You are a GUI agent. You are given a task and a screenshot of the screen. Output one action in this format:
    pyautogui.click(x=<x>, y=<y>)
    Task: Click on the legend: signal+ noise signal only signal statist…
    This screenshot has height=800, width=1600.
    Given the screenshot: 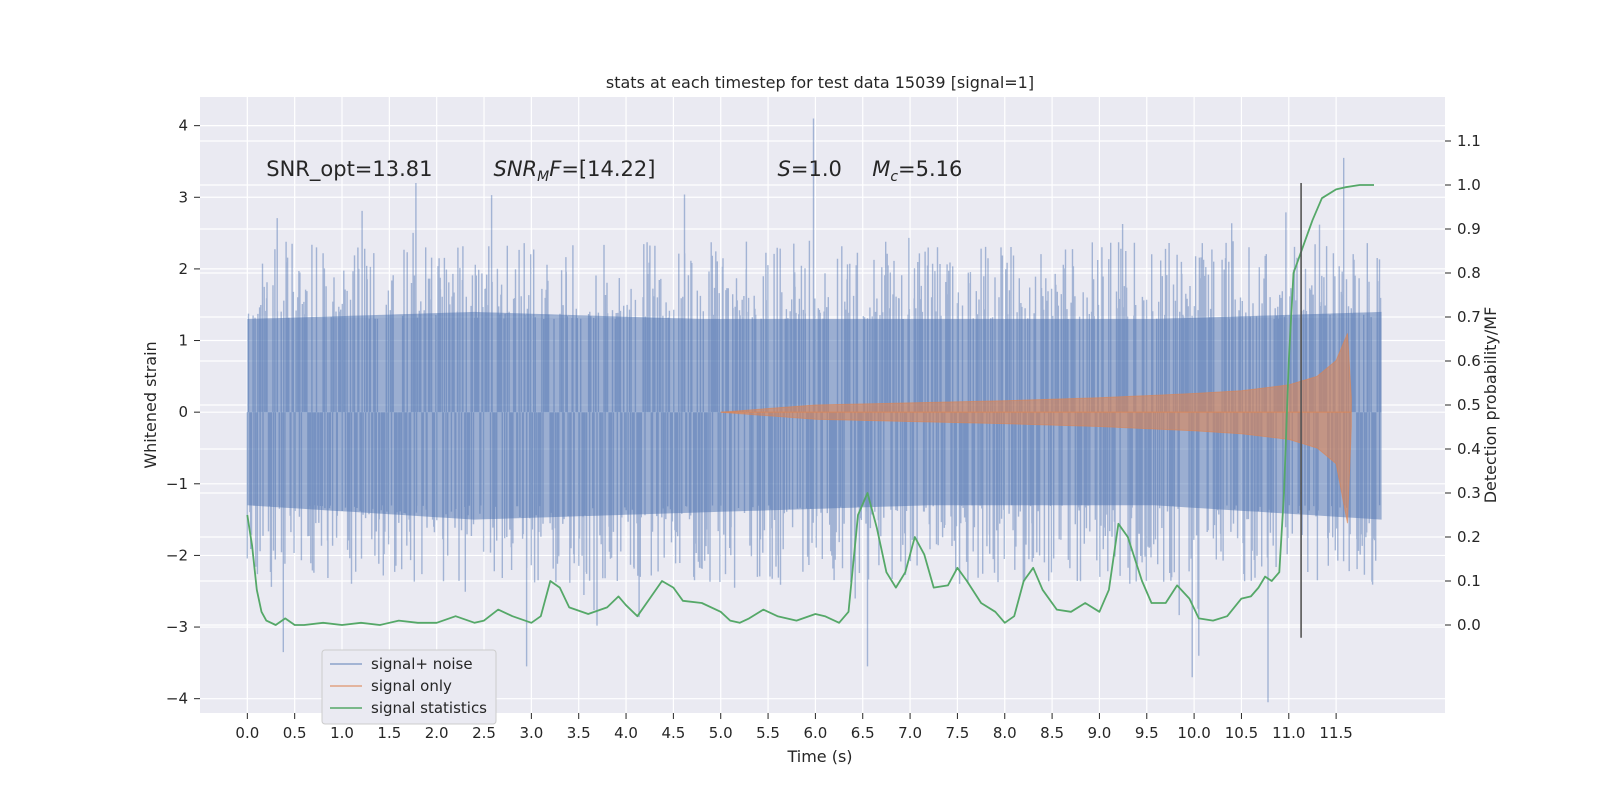 What is the action you would take?
    pyautogui.click(x=409, y=687)
    